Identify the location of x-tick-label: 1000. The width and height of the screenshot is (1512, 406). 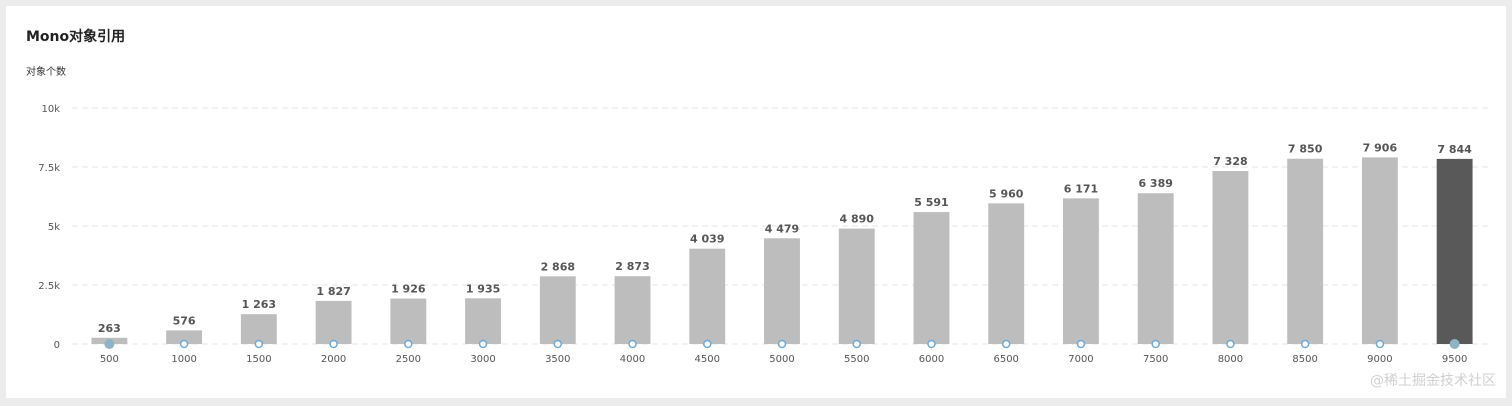
(183, 359).